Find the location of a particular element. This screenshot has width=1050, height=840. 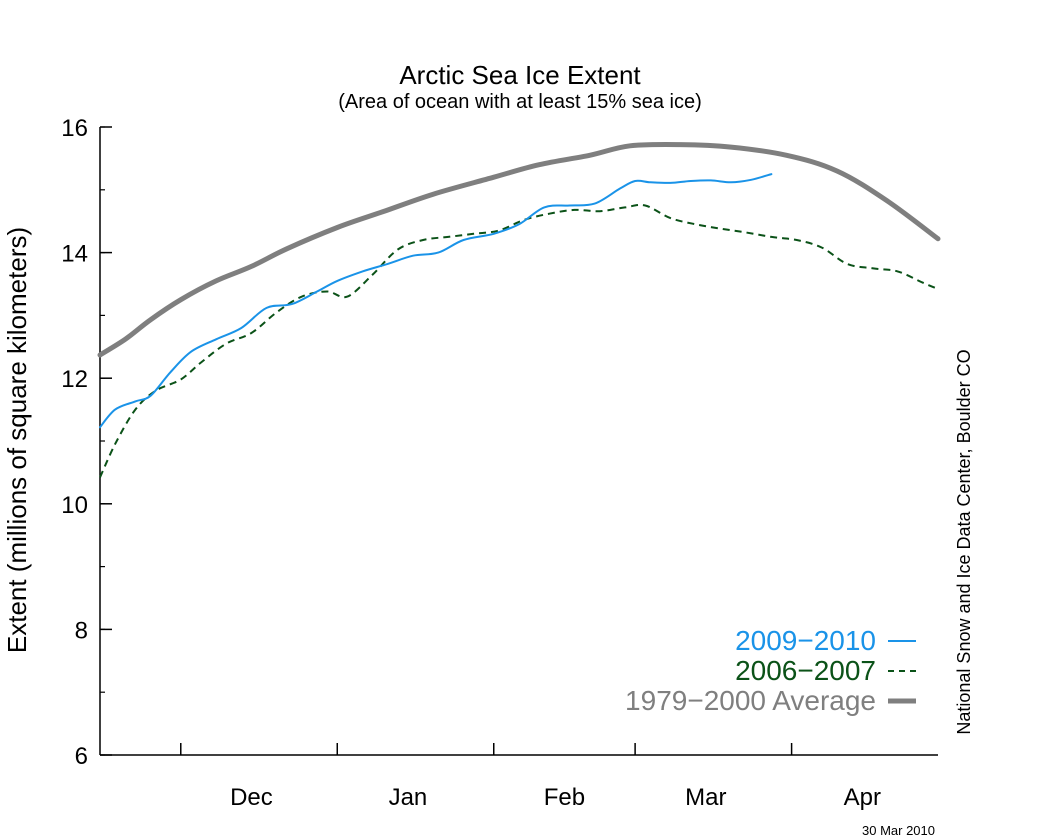

y-tick-label: 8 is located at coordinates (81, 630).